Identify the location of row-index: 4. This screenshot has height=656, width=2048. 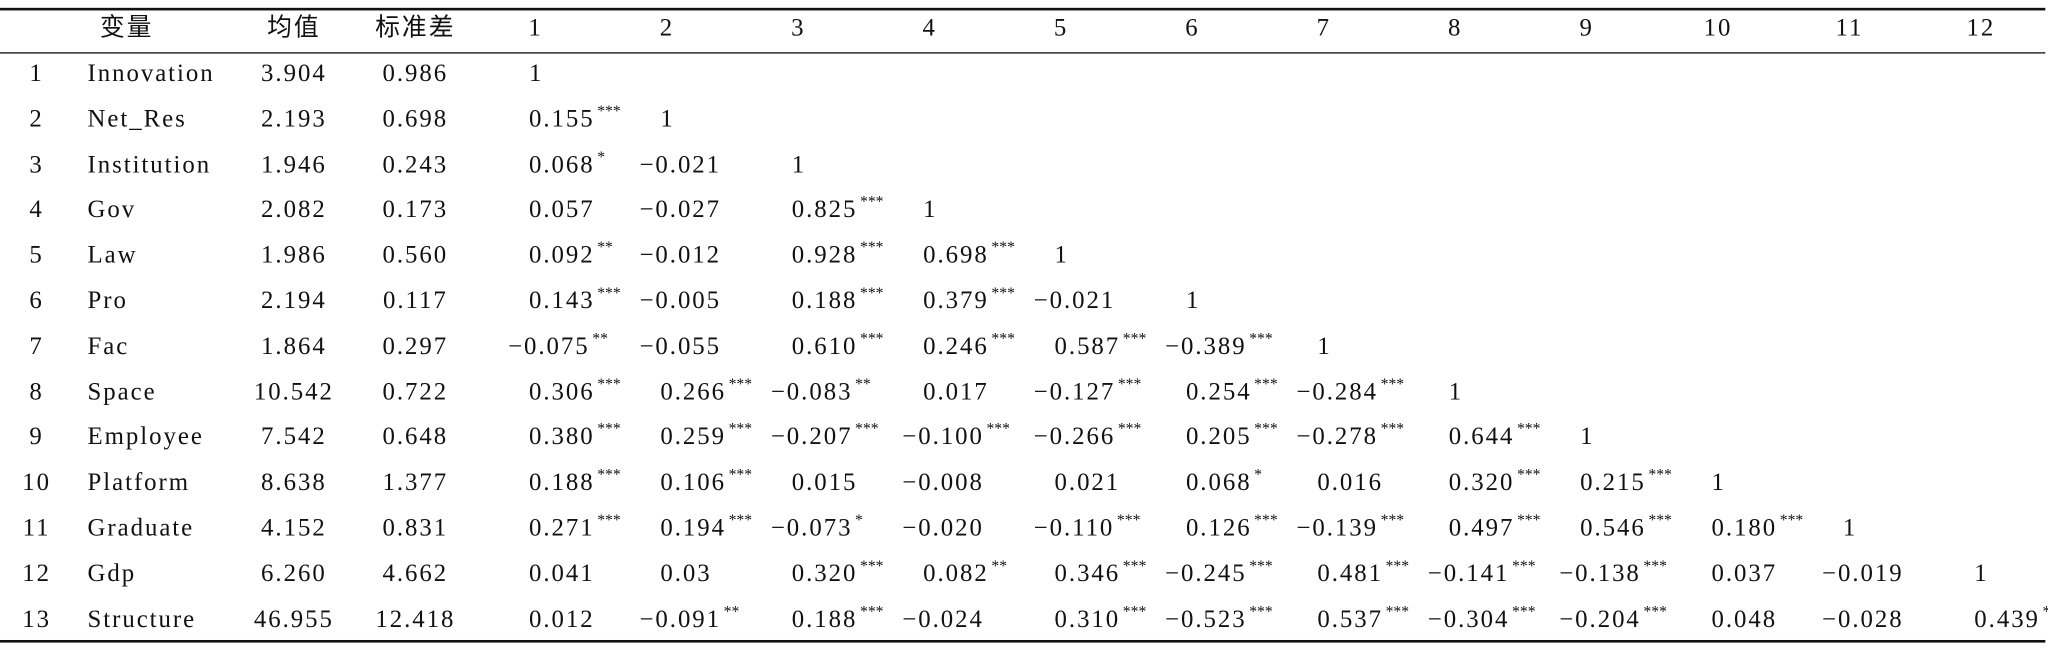
(36, 210).